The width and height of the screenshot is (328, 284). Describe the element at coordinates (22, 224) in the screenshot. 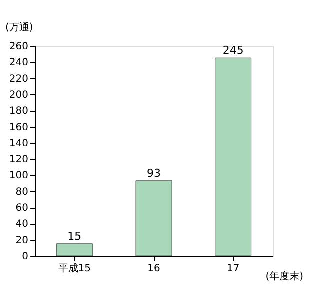

I see `y-tick-label: 40` at that location.